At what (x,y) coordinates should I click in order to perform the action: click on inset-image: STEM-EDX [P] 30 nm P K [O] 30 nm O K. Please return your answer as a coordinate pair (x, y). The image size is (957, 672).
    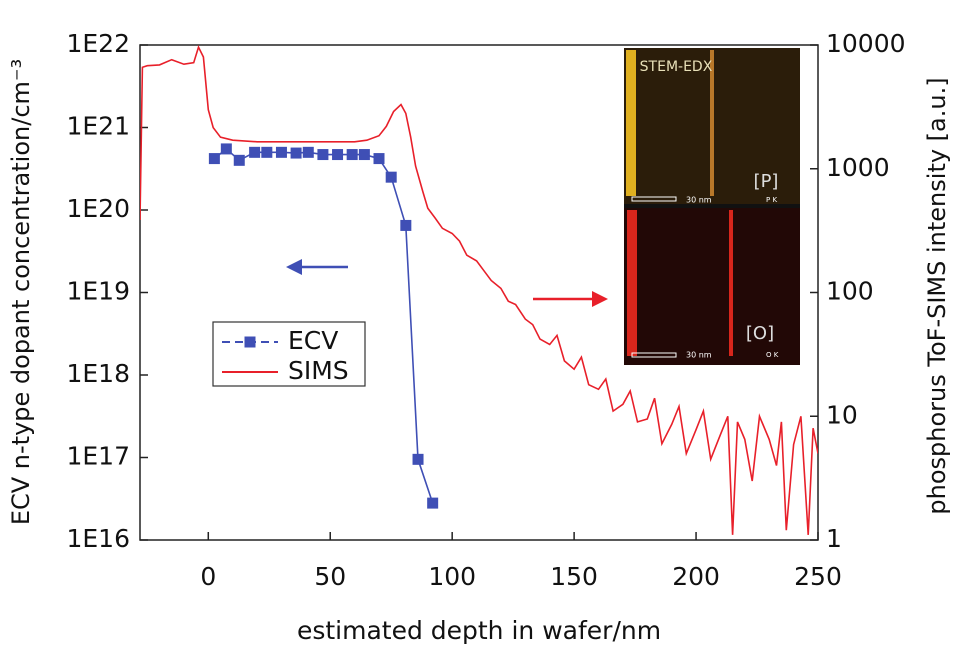
    Looking at the image, I should click on (712, 206).